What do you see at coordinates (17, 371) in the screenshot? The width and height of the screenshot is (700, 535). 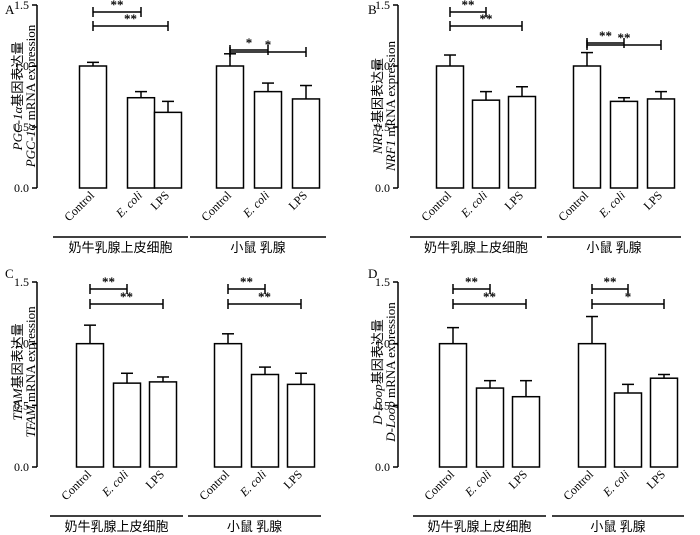 I see `y-axis-label-cn: TFAM基因表达量` at bounding box center [17, 371].